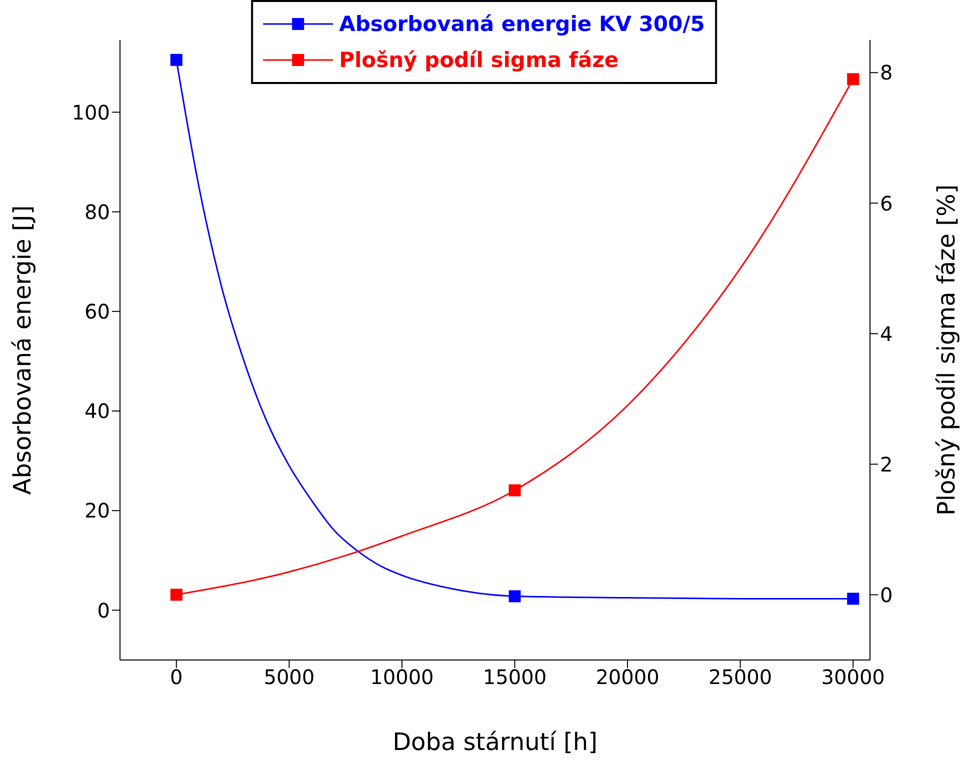 Image resolution: width=968 pixels, height=760 pixels. I want to click on x-tick-label: 15000, so click(514, 677).